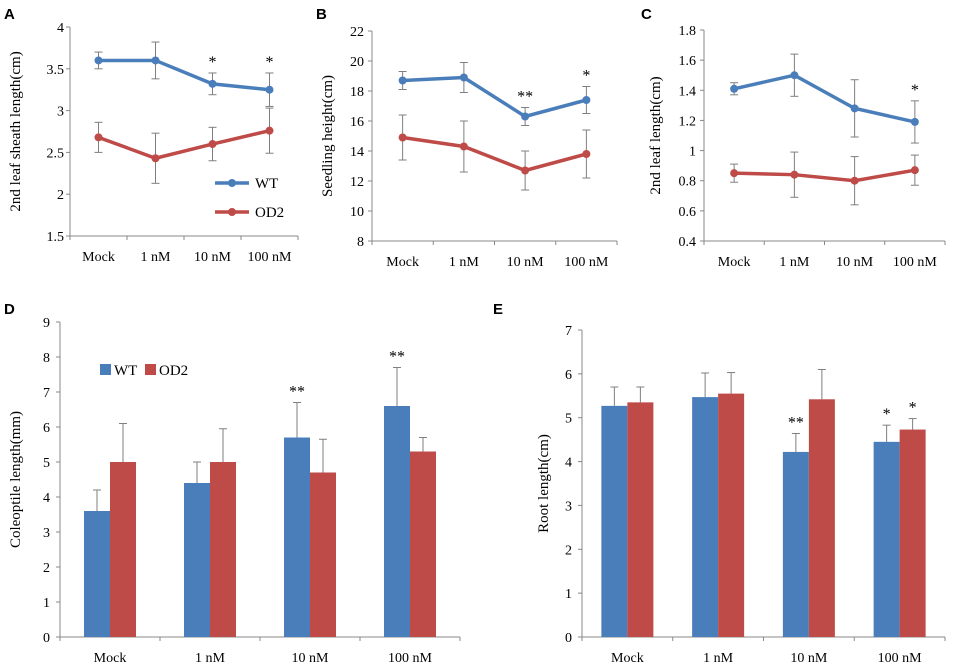 The height and width of the screenshot is (671, 964). What do you see at coordinates (46, 428) in the screenshot?
I see `y-tick-label: 6` at bounding box center [46, 428].